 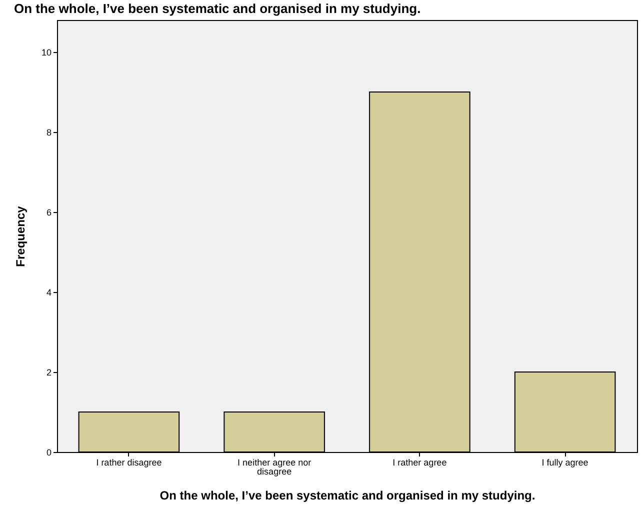 I want to click on y-tick-label: 6, so click(x=49, y=213).